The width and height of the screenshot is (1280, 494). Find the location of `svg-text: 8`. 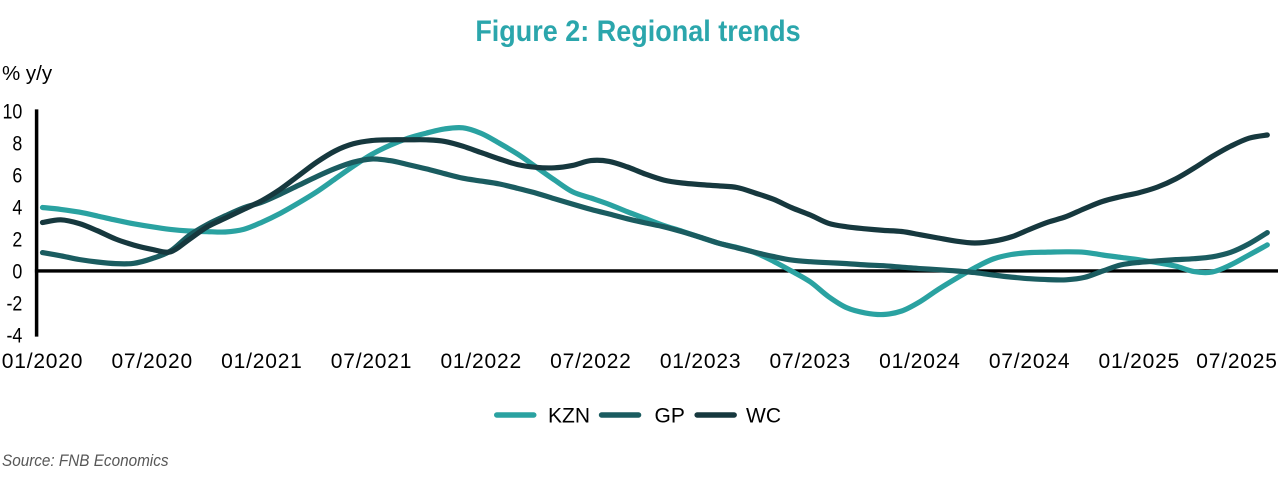

svg-text: 8 is located at coordinates (17, 144).